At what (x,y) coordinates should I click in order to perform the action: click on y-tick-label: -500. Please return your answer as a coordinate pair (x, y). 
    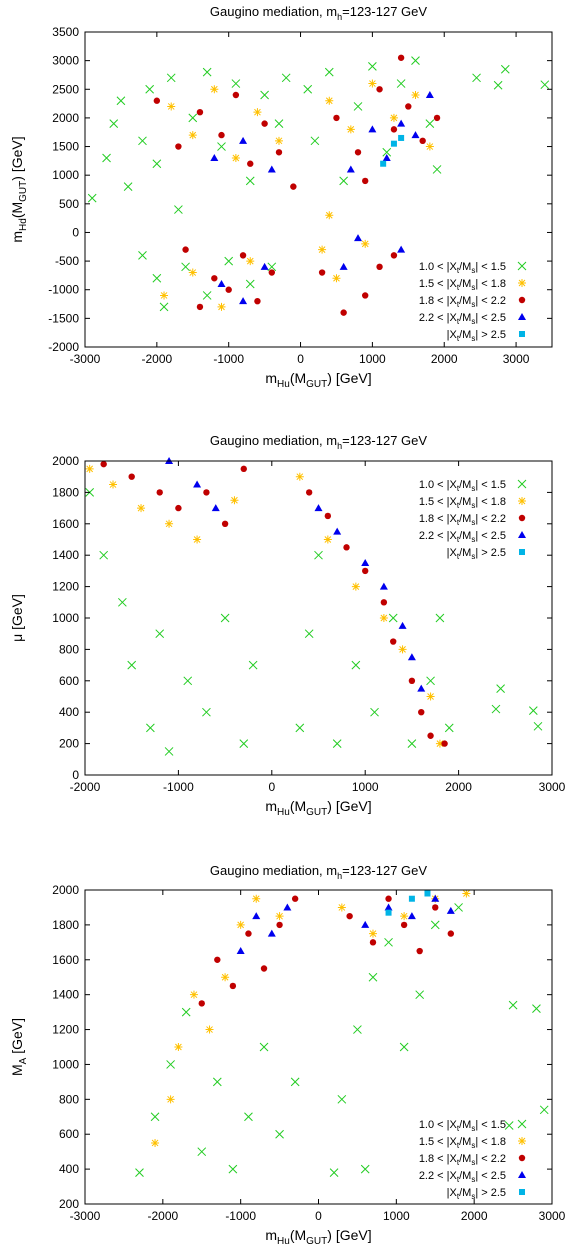
    Looking at the image, I should click on (67, 261).